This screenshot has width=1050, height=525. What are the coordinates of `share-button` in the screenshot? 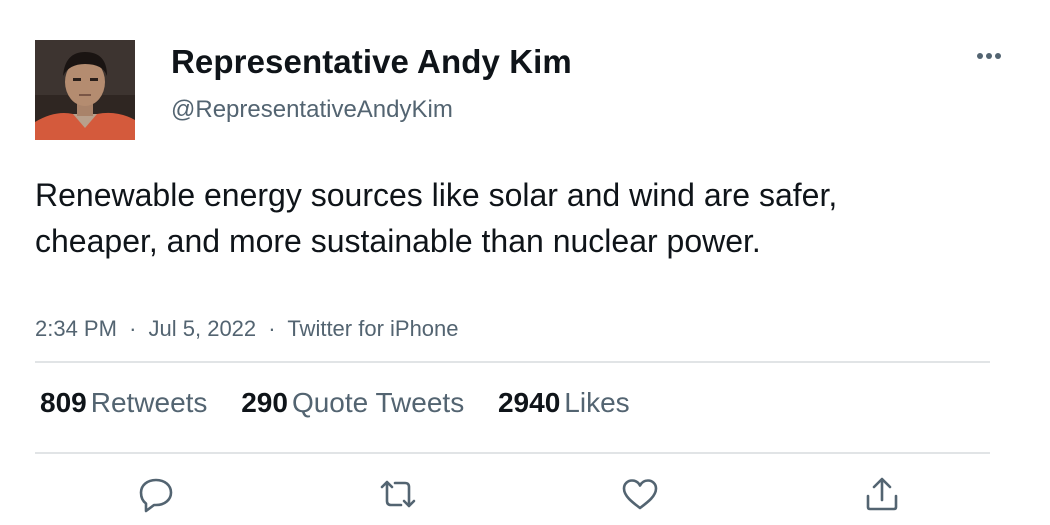 It's located at (882, 494).